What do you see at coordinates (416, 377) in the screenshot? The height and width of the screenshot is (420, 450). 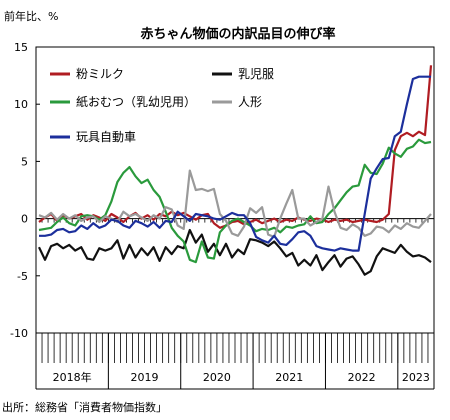 I see `x-year-label: 2023` at bounding box center [416, 377].